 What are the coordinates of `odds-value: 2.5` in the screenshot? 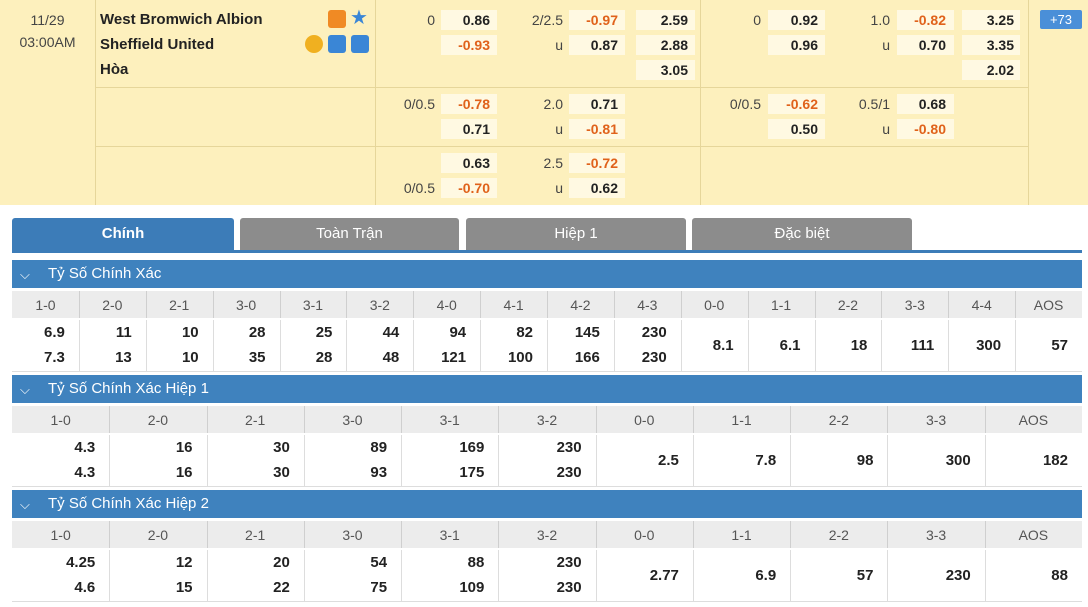 It's located at (668, 460).